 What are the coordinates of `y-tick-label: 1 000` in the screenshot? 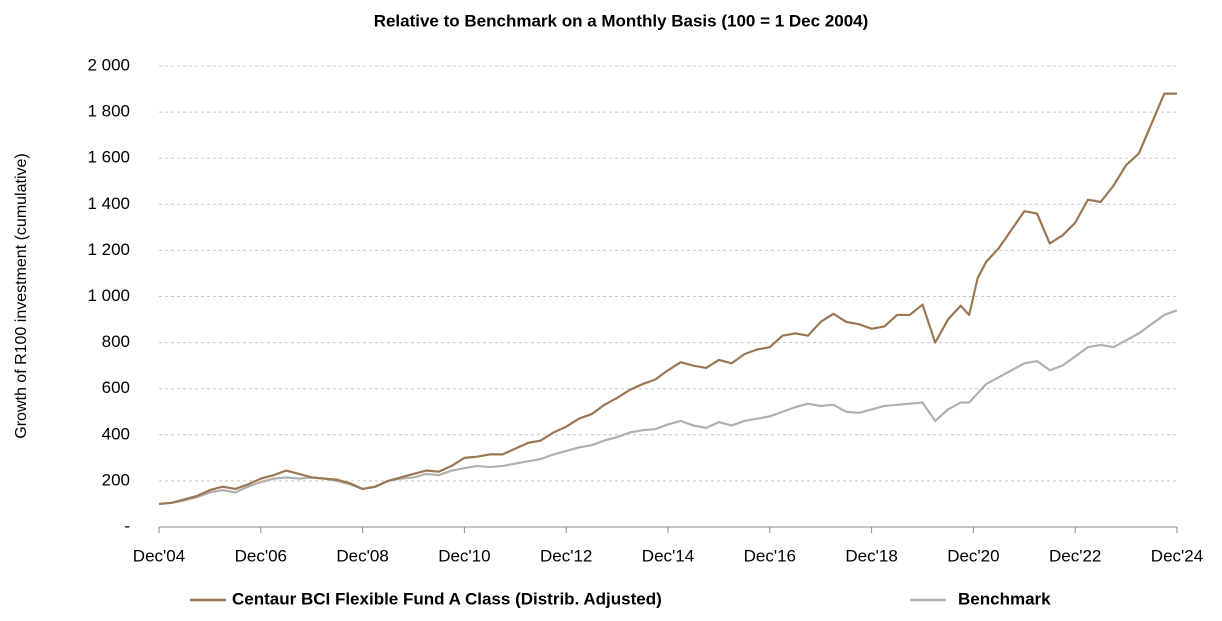 It's located at (108, 295).